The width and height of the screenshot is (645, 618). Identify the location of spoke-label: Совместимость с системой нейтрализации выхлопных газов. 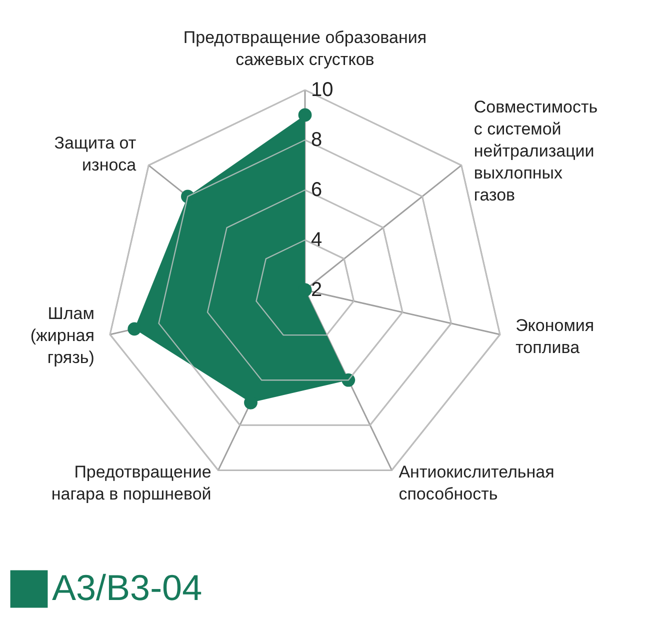
(536, 150).